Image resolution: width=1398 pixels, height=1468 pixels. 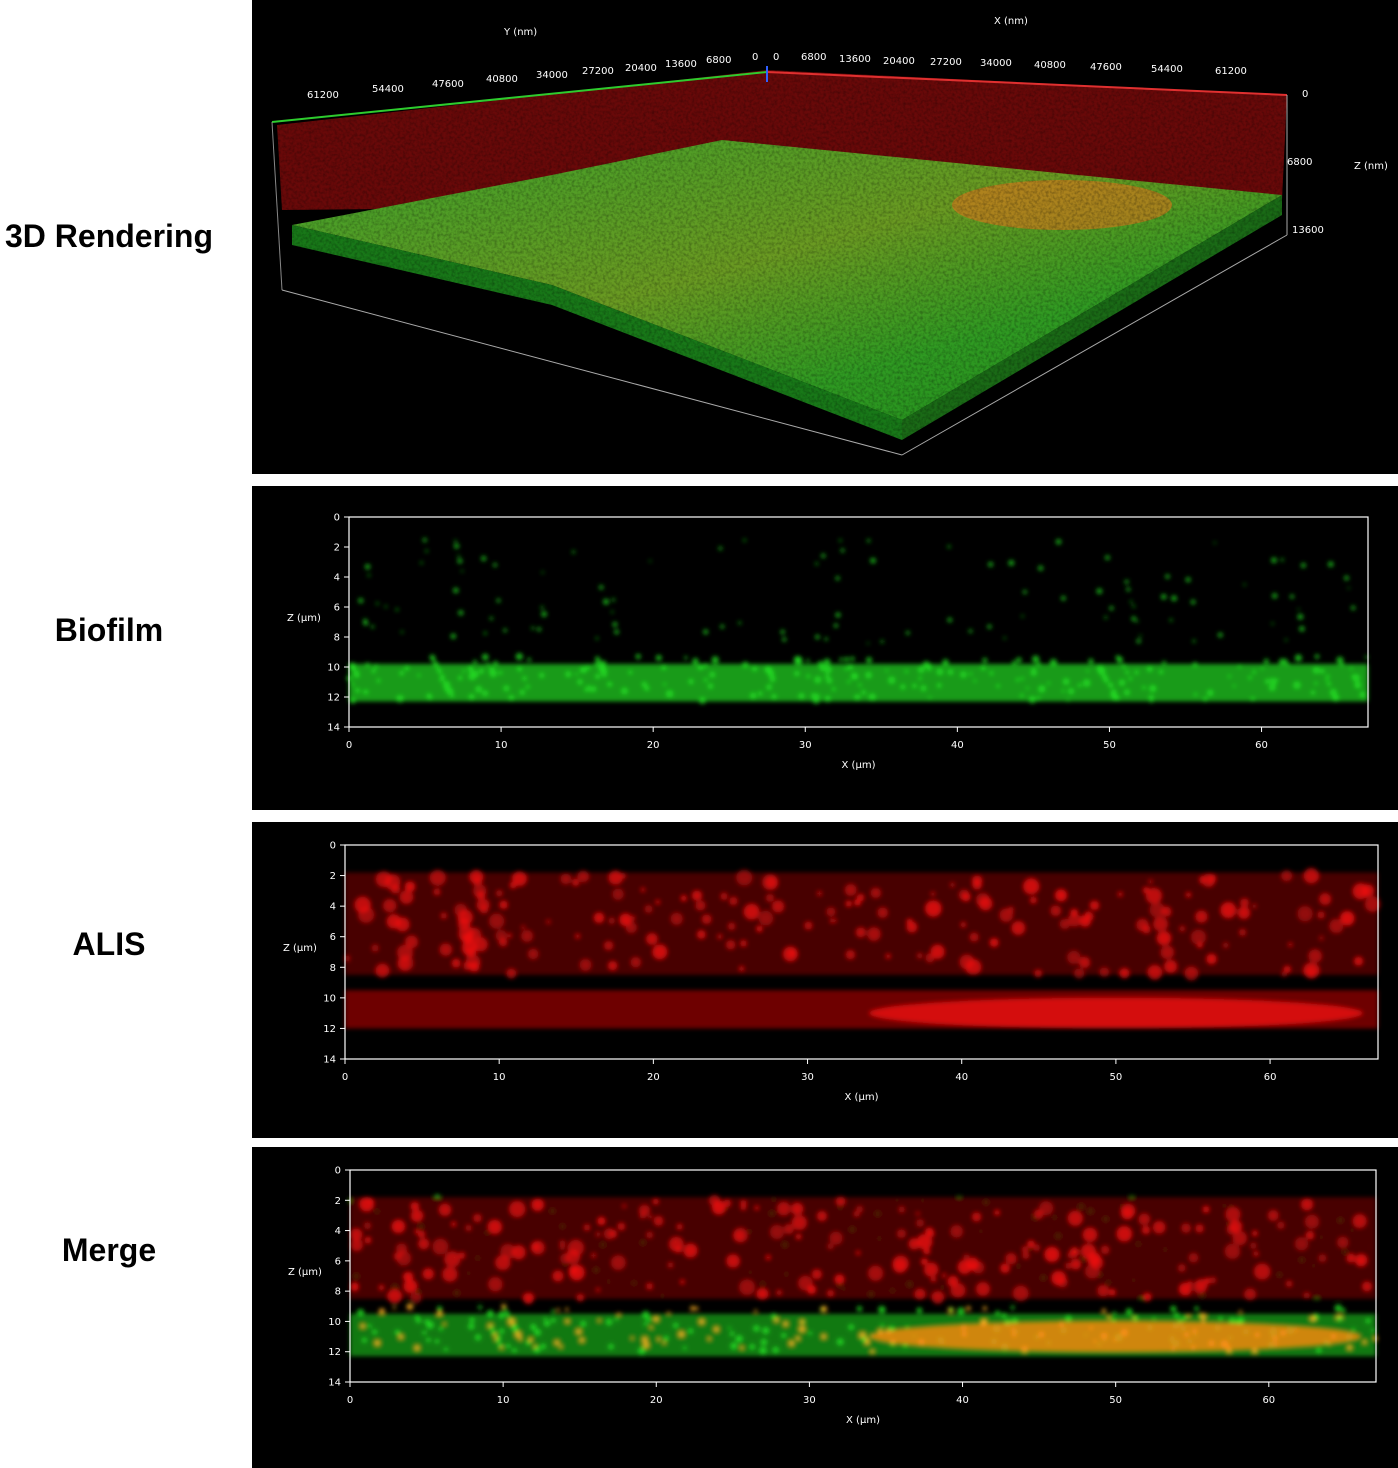 I want to click on x-tick: 20400, so click(x=899, y=61).